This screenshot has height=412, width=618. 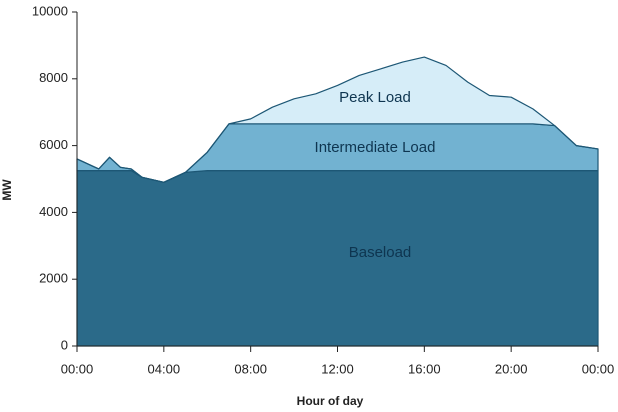 What do you see at coordinates (53, 278) in the screenshot?
I see `y-tick-label: 2000` at bounding box center [53, 278].